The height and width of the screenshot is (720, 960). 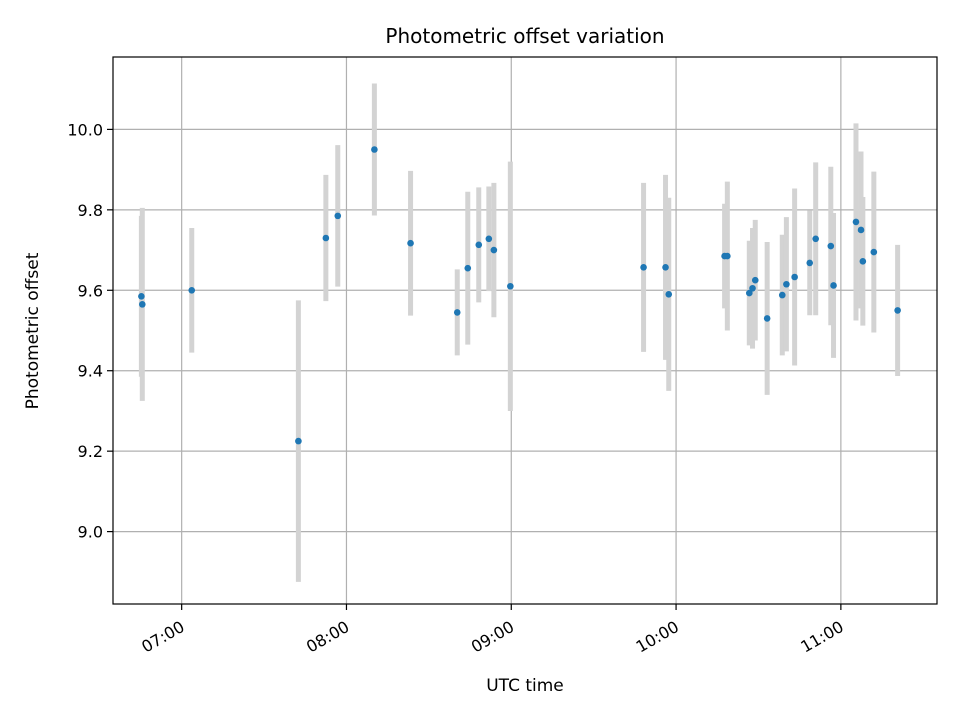 I want to click on y-tick-label: 9.6, so click(x=90, y=290).